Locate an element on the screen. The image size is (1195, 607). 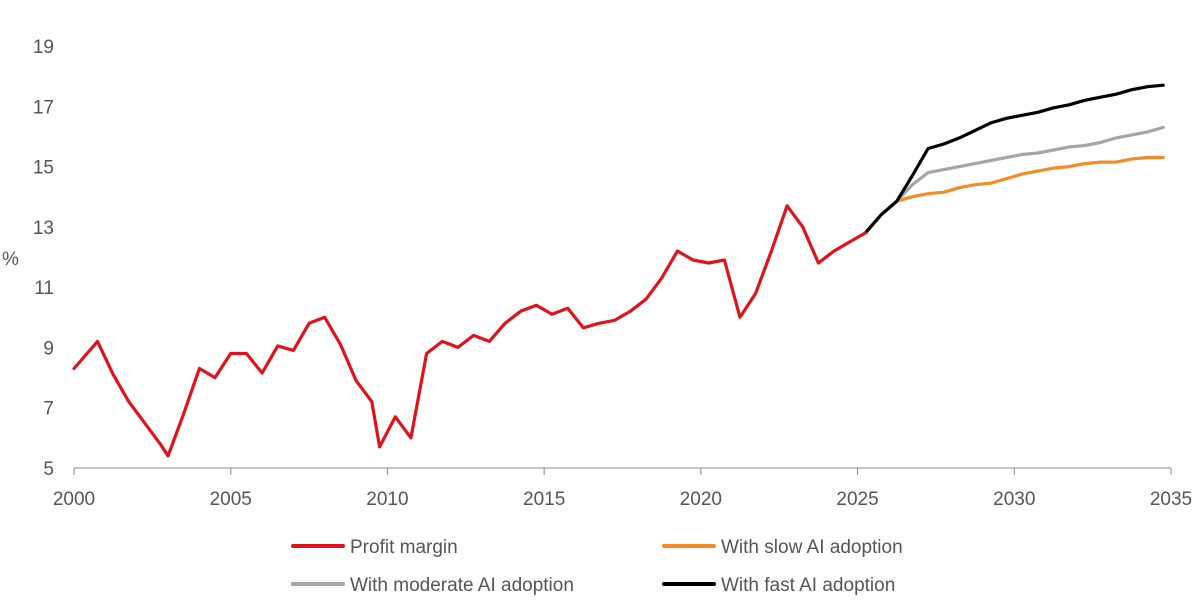
x-tick-label: 2015 is located at coordinates (544, 499).